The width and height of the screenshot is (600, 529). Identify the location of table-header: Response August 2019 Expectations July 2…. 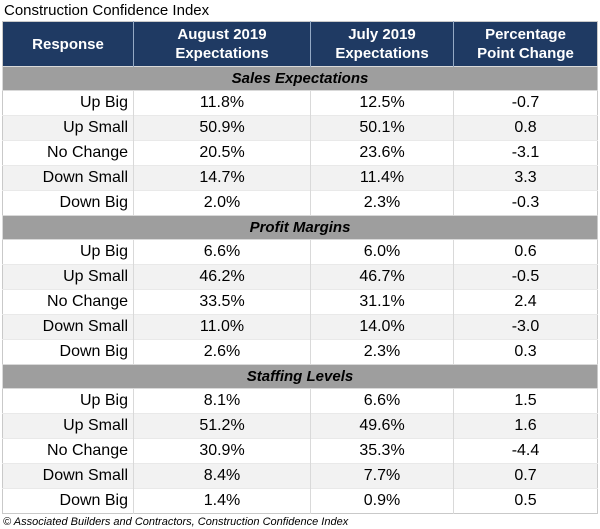
(300, 44).